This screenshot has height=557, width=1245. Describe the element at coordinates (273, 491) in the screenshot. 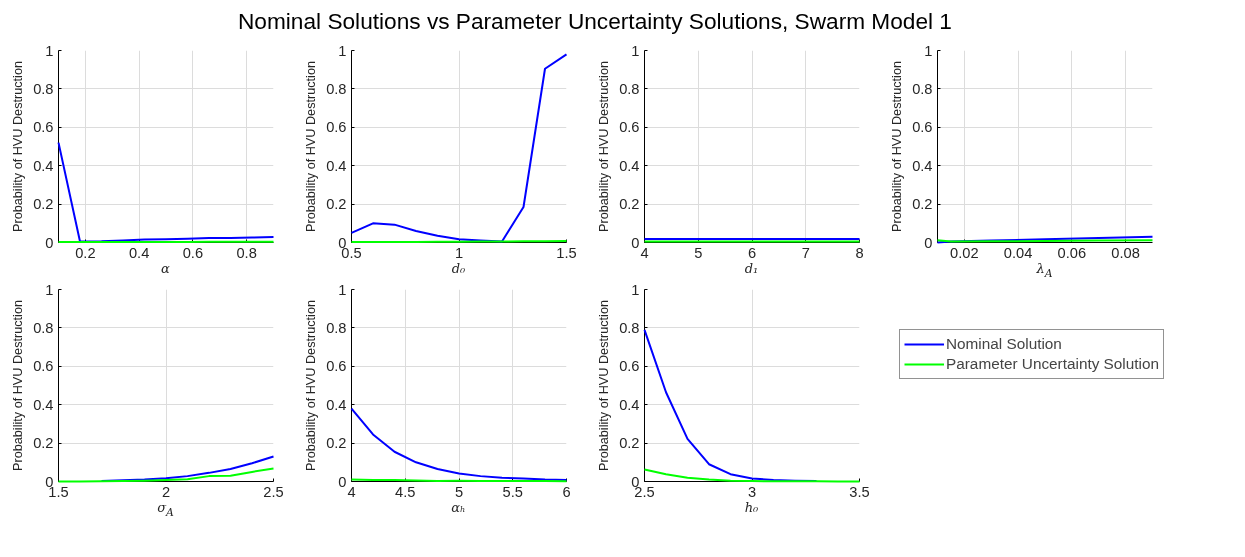

I see `x-tick-label: 2.5` at that location.